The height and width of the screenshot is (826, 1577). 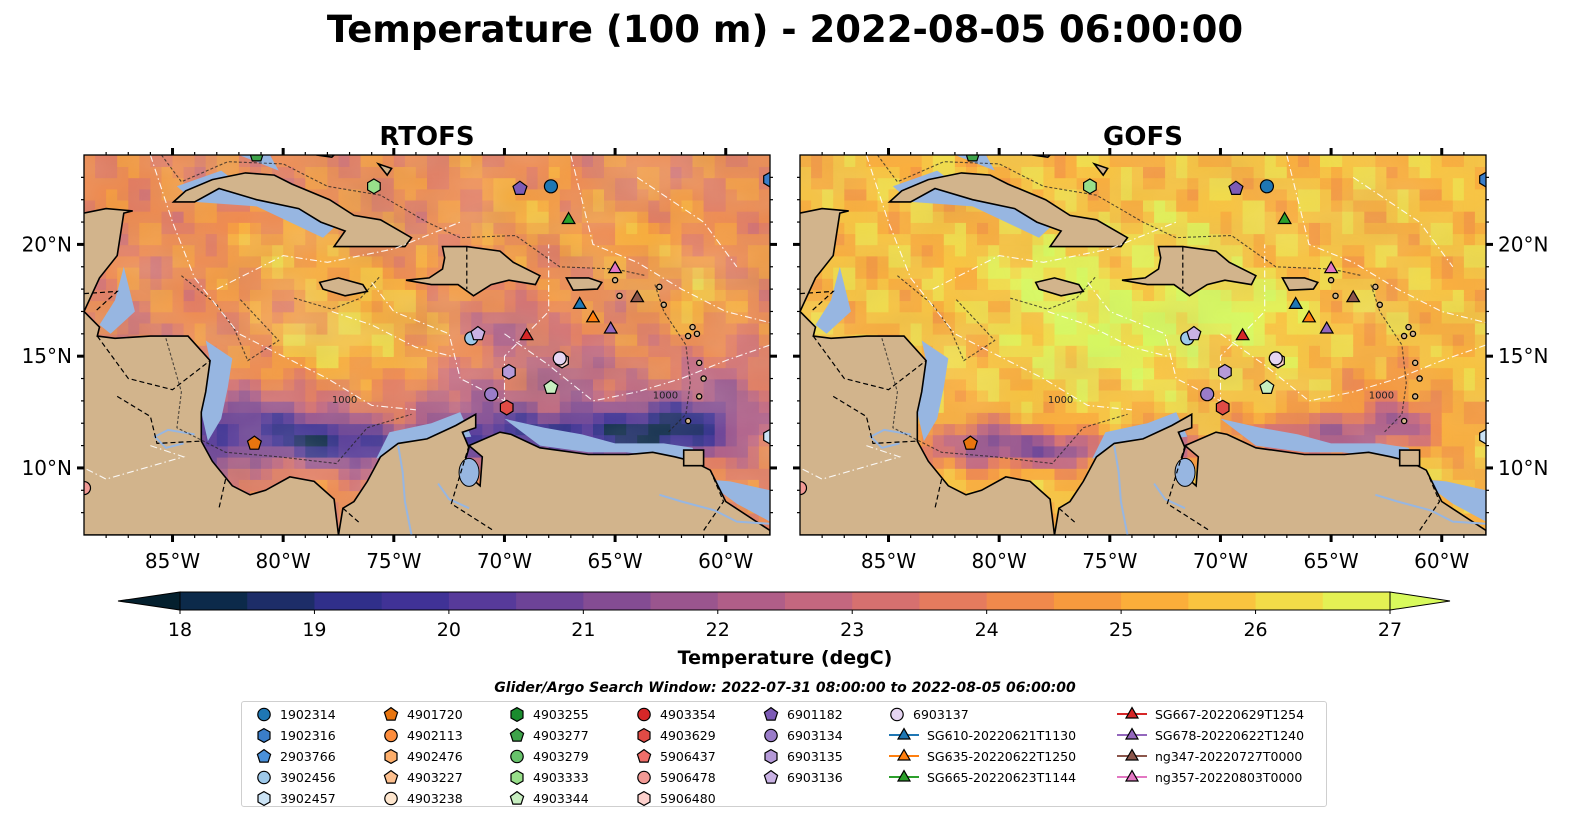 I want to click on legend-entry: SG610-20220621T1130, so click(x=982, y=735).